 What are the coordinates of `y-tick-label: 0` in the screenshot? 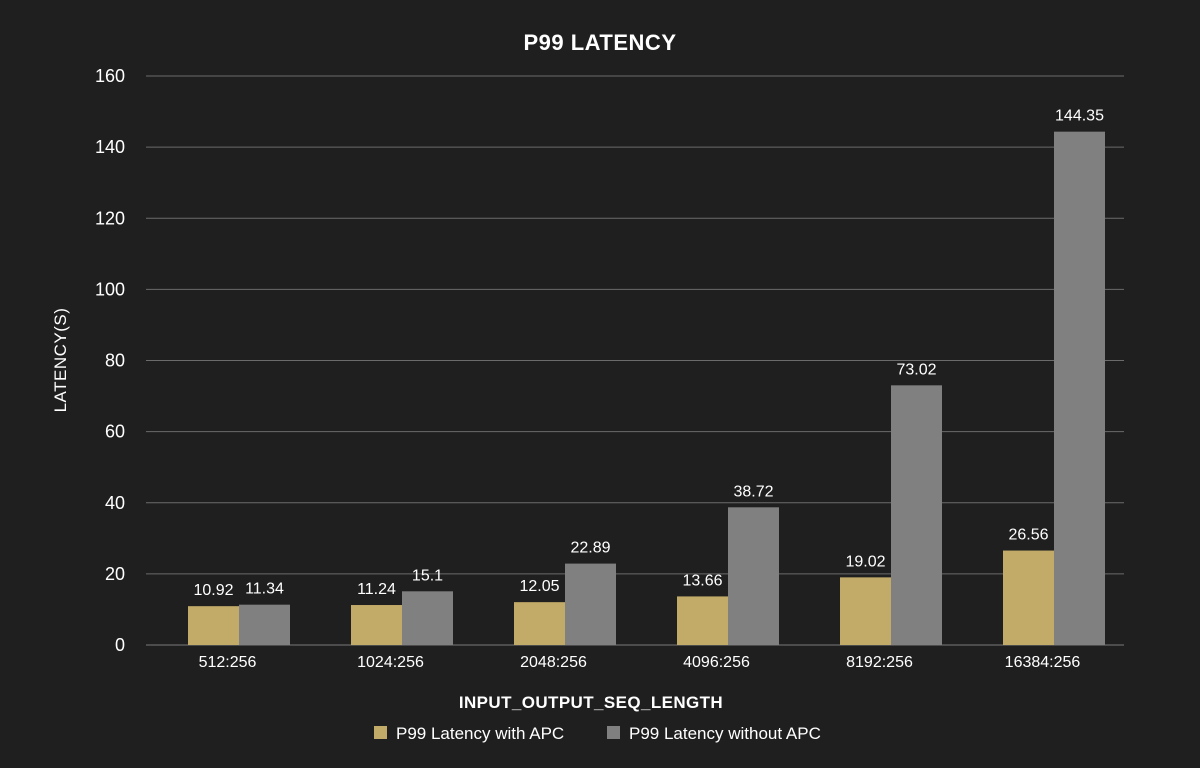 It's located at (120, 645).